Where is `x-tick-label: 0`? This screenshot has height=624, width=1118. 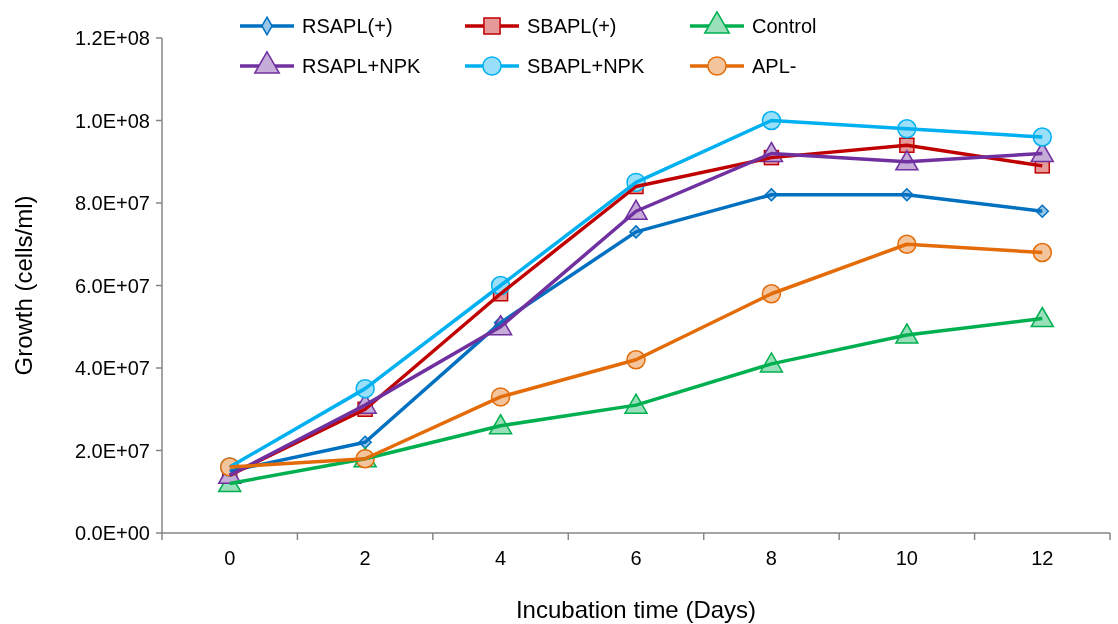 x-tick-label: 0 is located at coordinates (230, 558).